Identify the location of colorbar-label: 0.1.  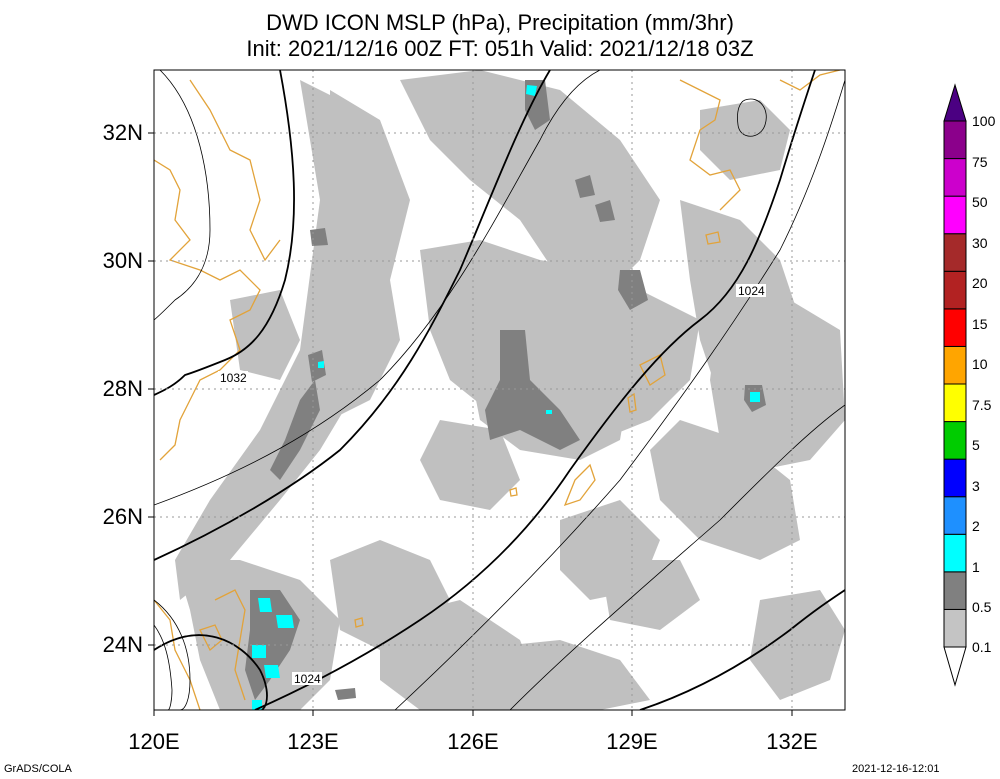
(982, 647).